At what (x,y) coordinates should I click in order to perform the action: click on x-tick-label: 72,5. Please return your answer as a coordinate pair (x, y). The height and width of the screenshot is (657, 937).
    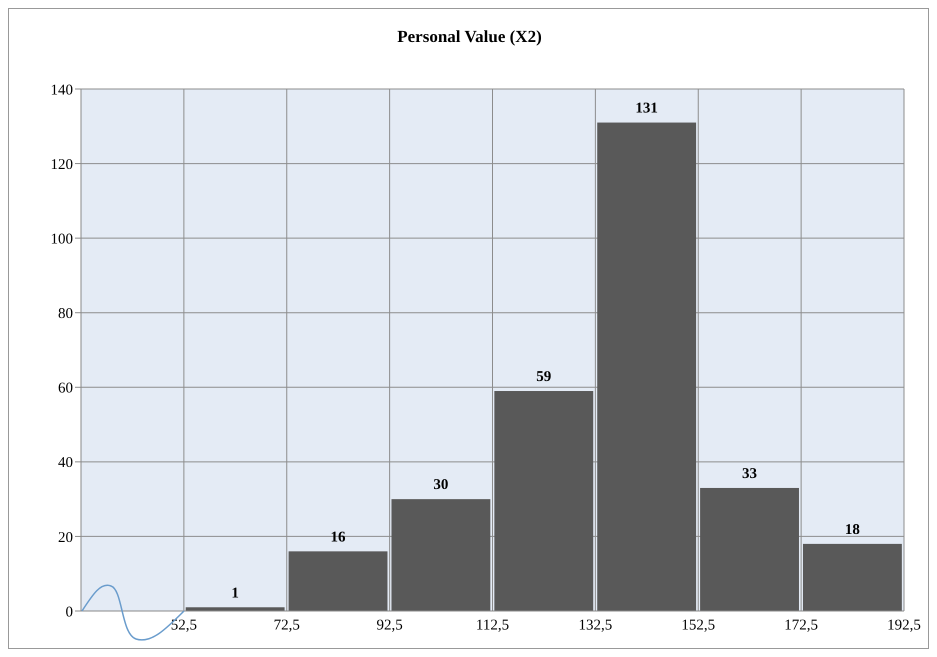
    Looking at the image, I should click on (287, 626).